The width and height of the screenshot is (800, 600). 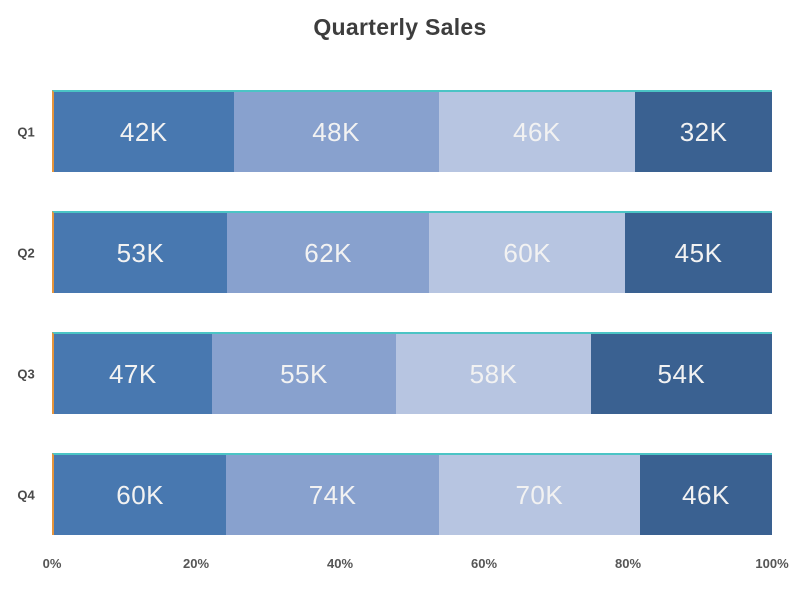 I want to click on x-tick-40pct: 40%, so click(x=340, y=563).